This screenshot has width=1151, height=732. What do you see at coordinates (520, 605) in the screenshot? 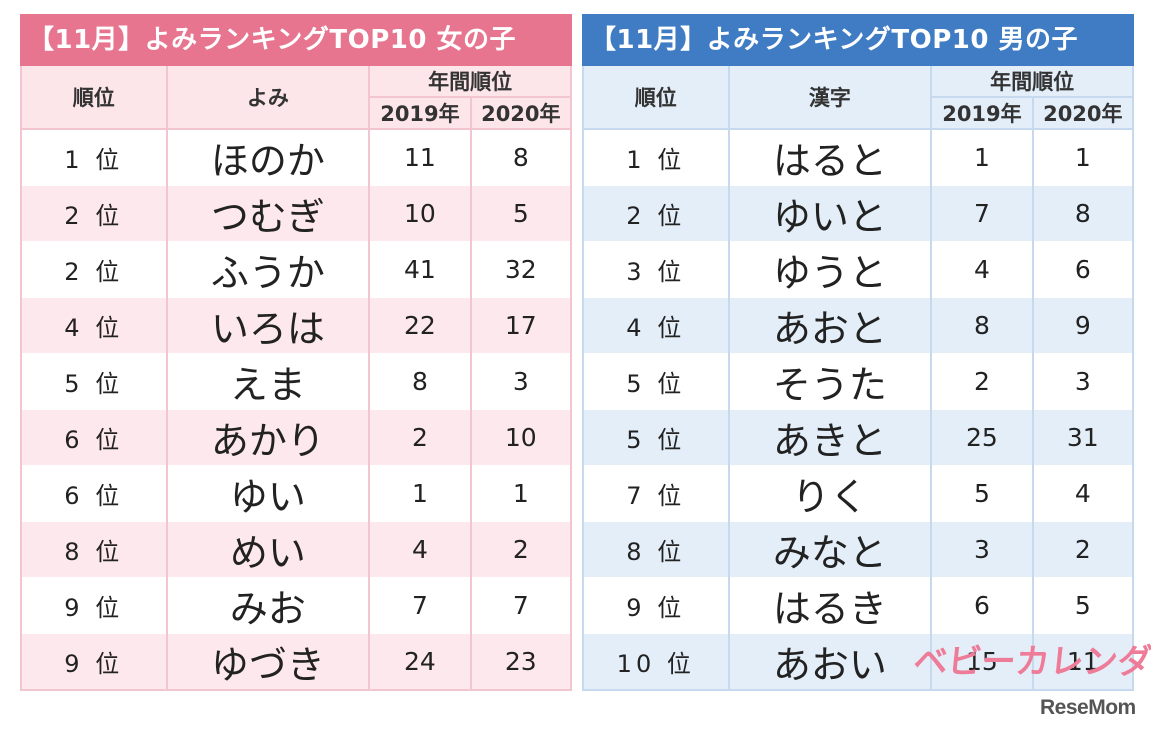
I see `rank-2020-cell: 7` at bounding box center [520, 605].